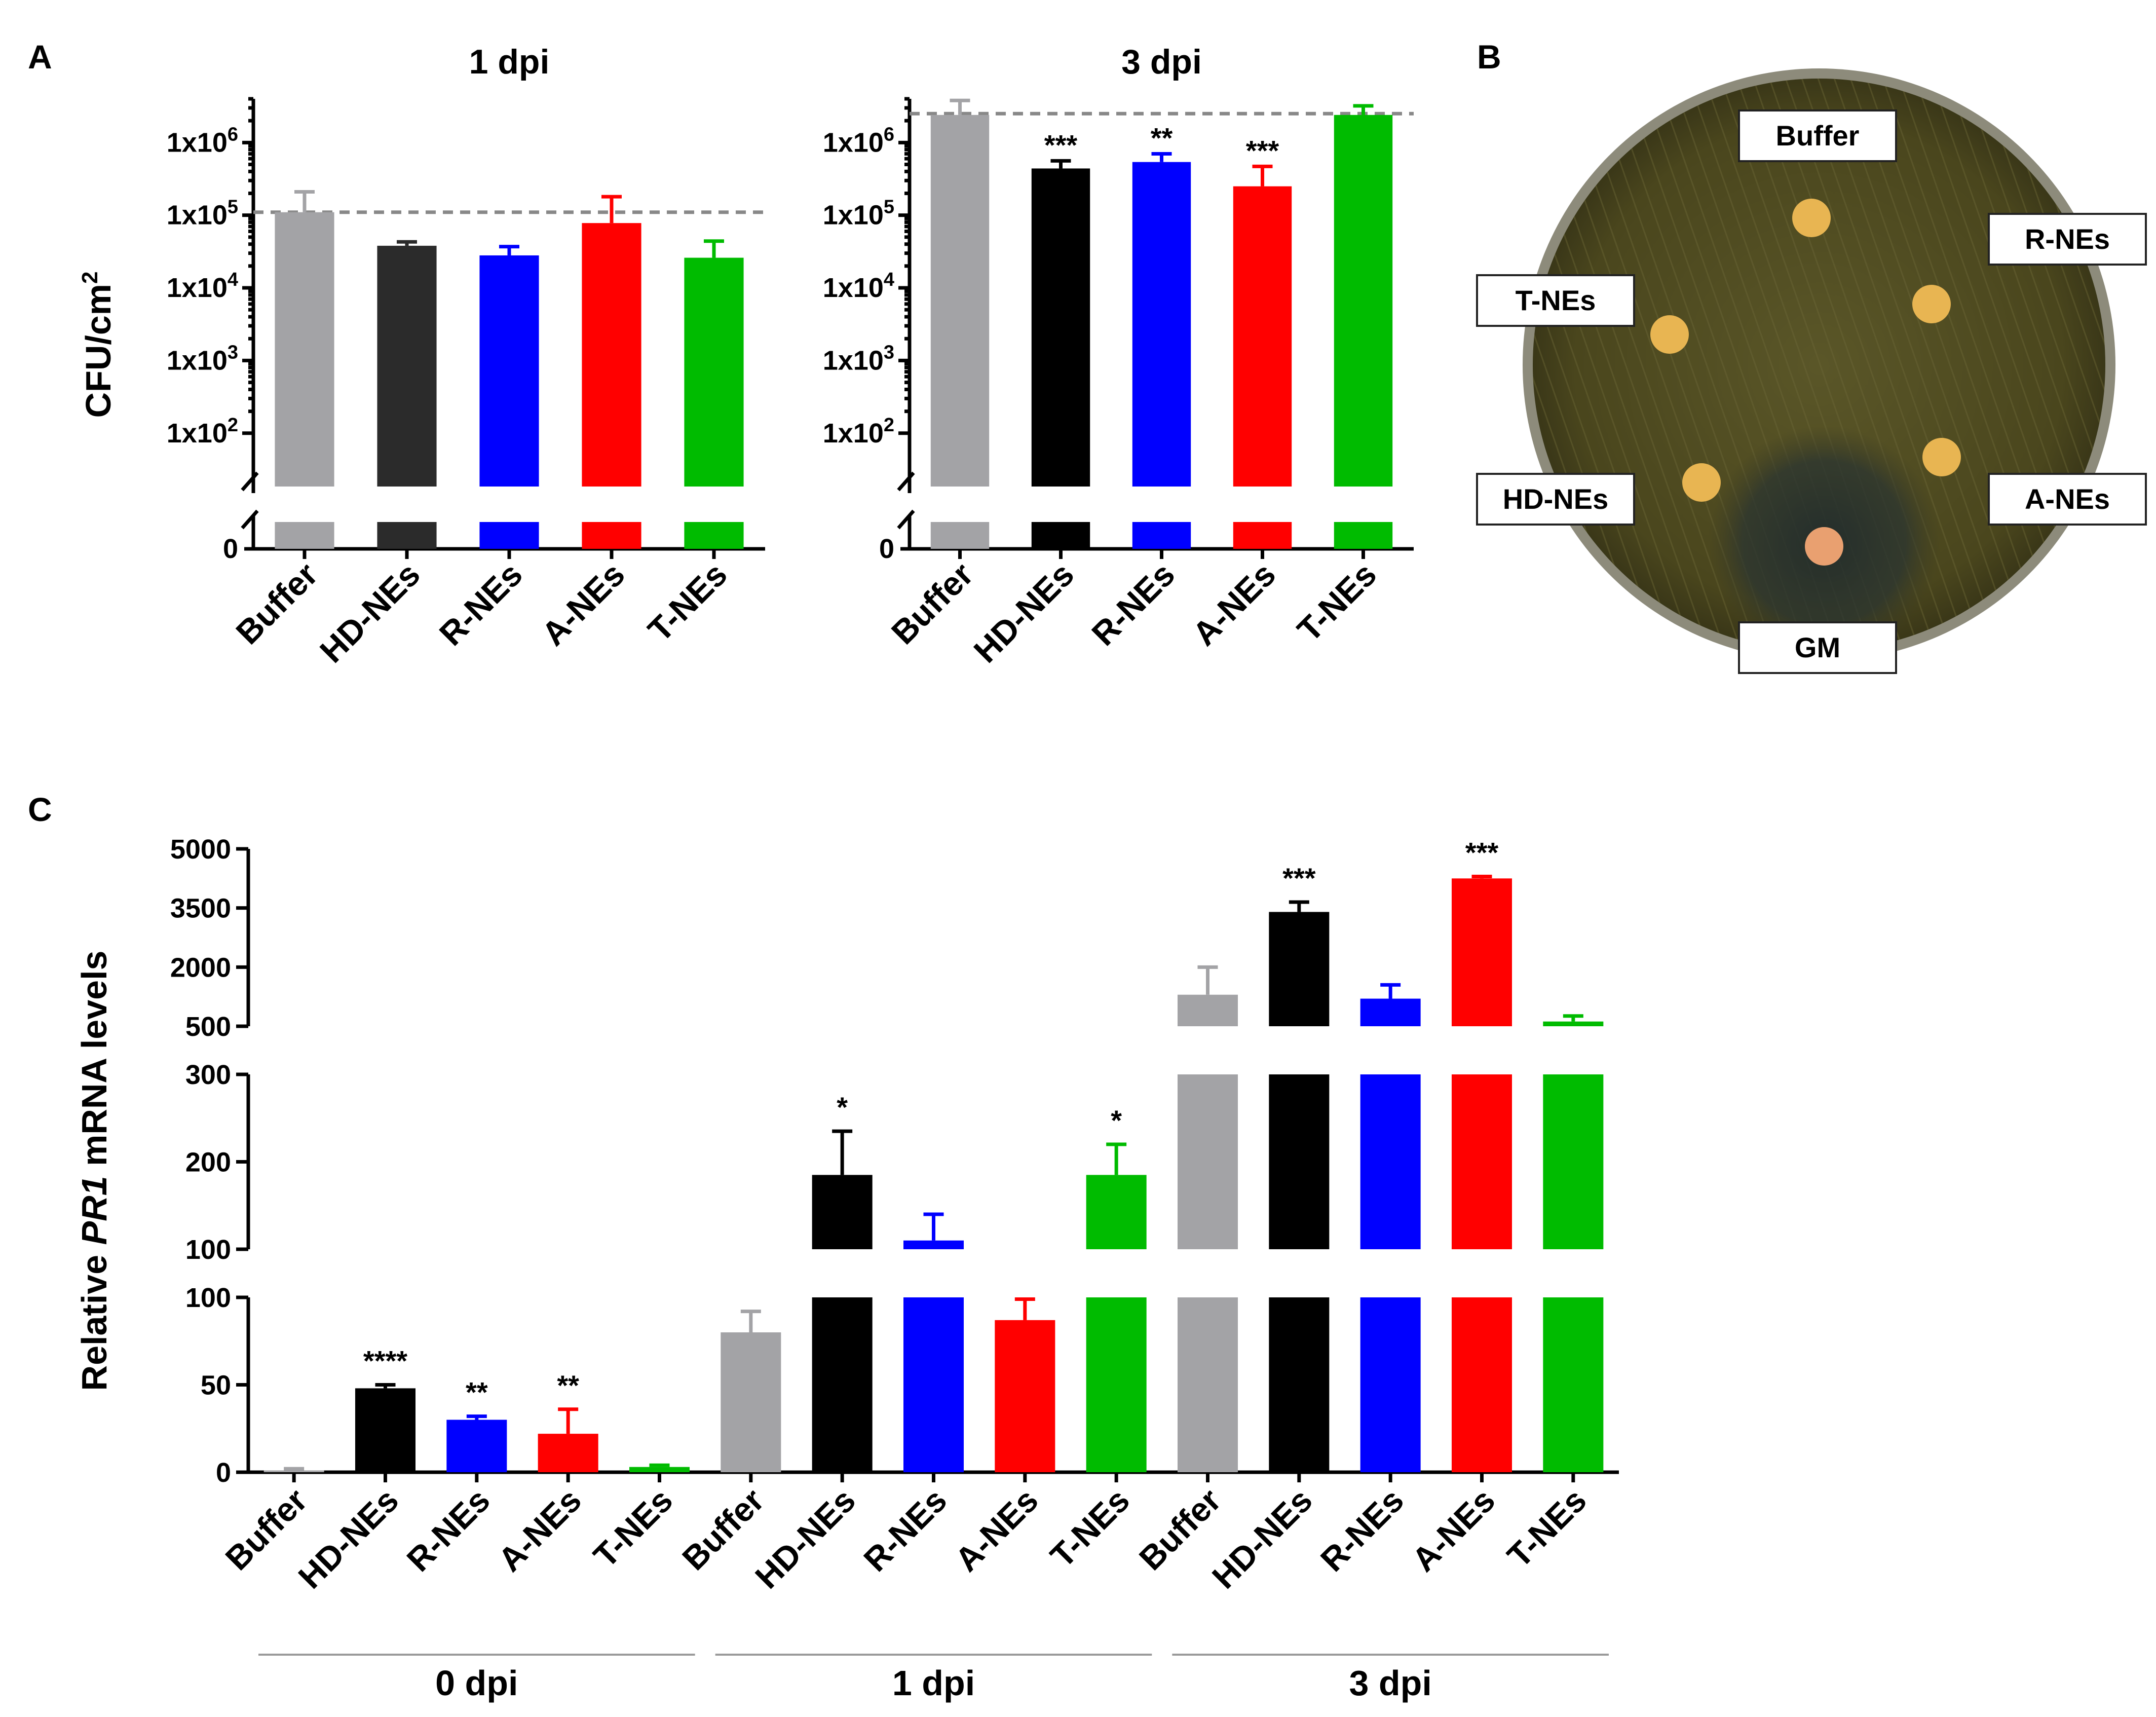 This screenshot has height=1717, width=2156. Describe the element at coordinates (1061, 145) in the screenshot. I see `significance-hd-nes: ***` at that location.